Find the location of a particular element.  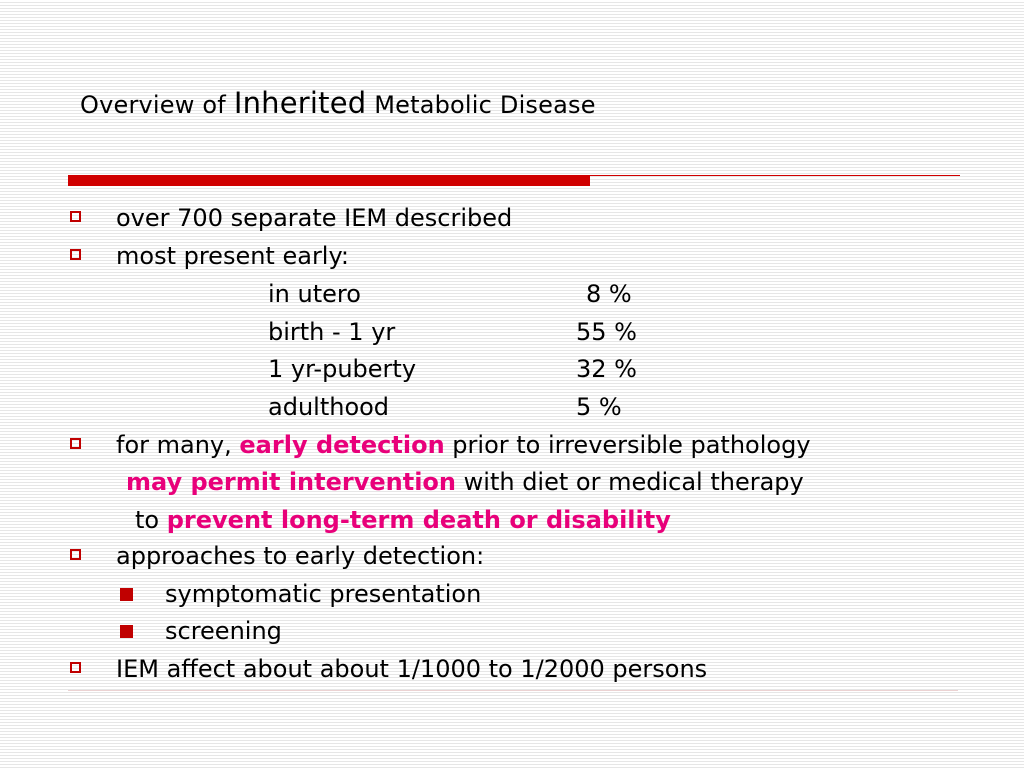

title-rule-thin is located at coordinates (775, 175).